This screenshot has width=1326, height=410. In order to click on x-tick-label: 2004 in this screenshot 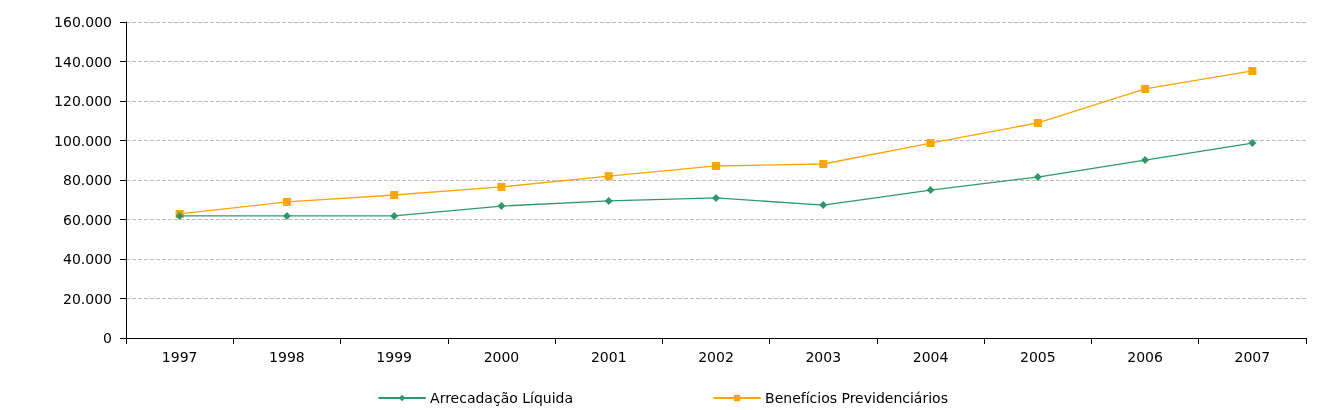, I will do `click(930, 357)`.